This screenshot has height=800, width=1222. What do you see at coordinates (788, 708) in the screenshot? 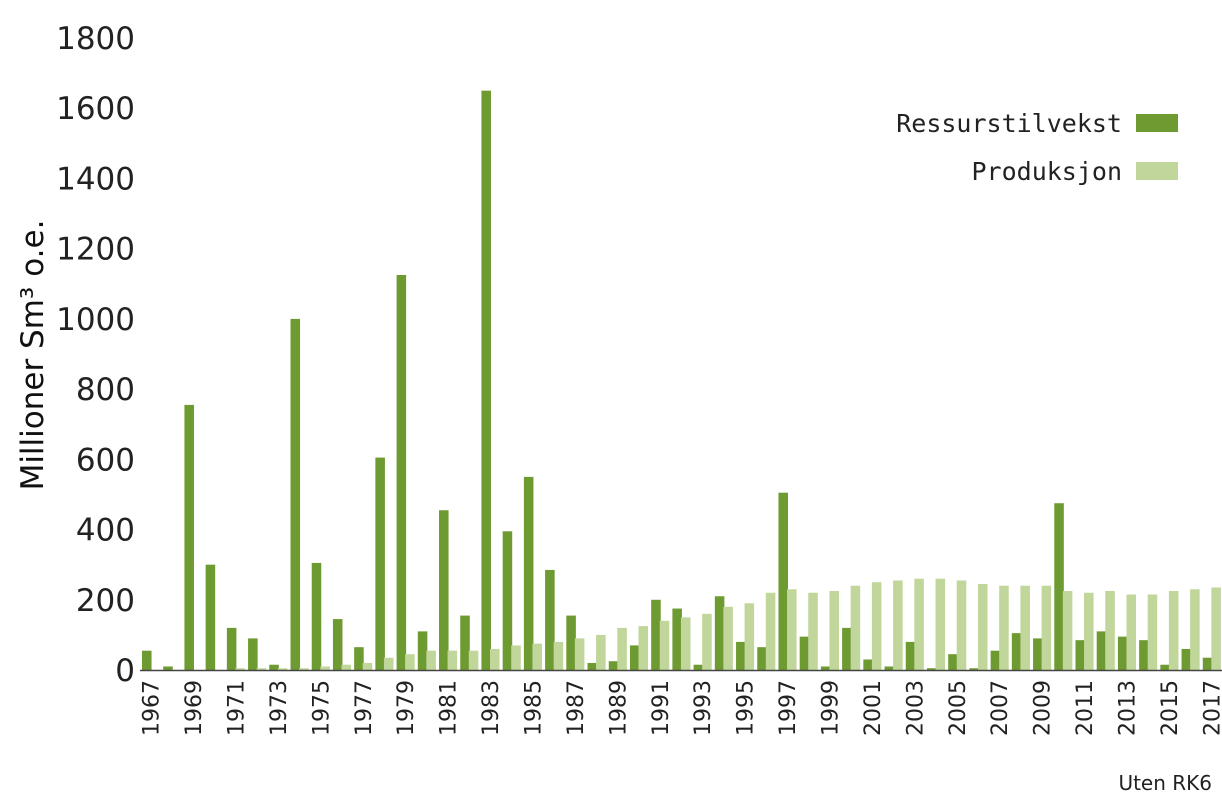
I see `x-tick-label: 1997` at bounding box center [788, 708].